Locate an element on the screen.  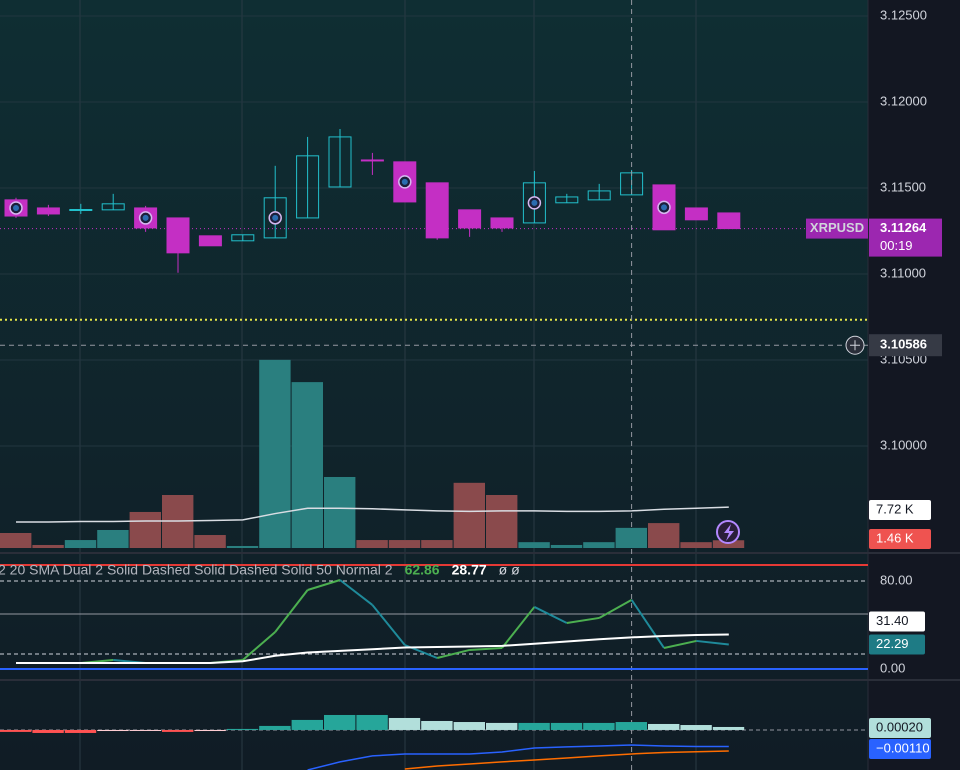
symbol-label-box is located at coordinates (837, 228).